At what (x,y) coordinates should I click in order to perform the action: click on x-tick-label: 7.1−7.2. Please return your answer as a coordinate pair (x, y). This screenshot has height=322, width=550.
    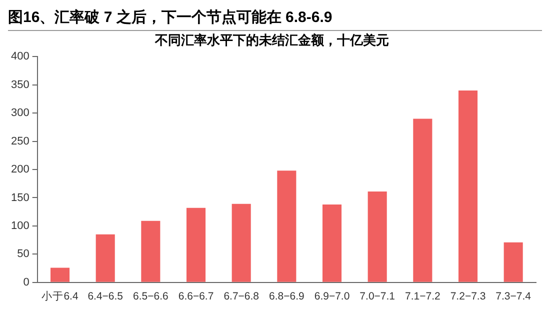
    Looking at the image, I should click on (422, 296).